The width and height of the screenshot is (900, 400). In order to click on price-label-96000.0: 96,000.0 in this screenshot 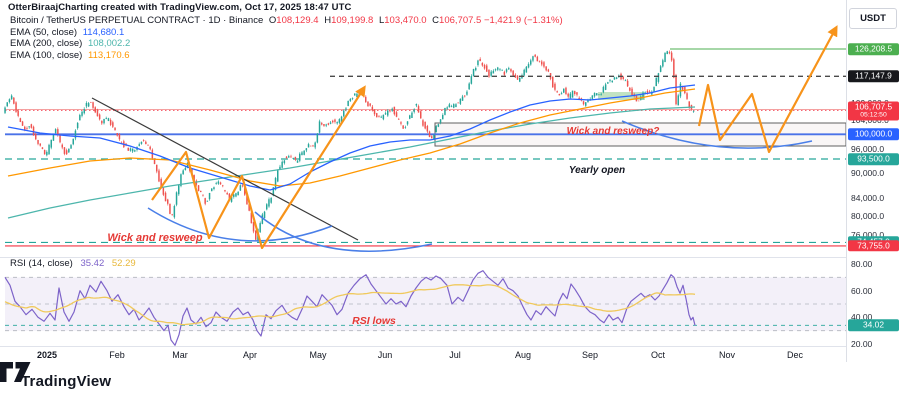, I will do `click(868, 149)`.